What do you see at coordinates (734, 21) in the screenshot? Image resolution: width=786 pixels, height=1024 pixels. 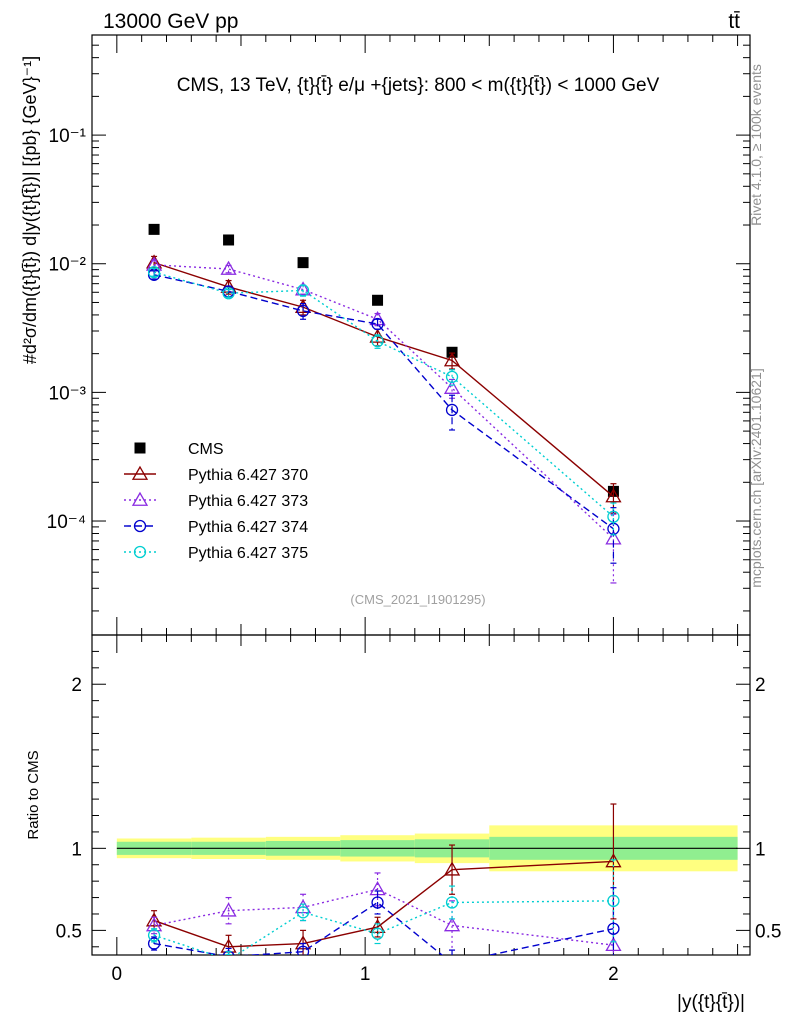 I see `final-state-label: tt̄` at bounding box center [734, 21].